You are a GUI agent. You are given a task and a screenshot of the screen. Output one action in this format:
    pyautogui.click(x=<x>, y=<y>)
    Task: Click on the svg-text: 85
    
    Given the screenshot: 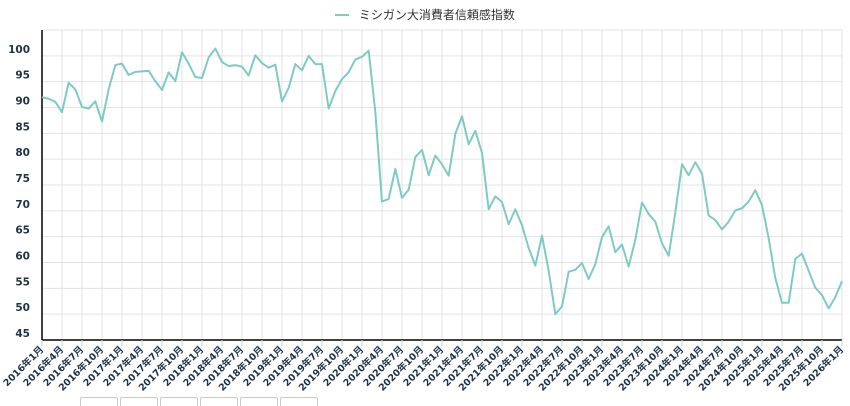 What is the action you would take?
    pyautogui.click(x=22, y=127)
    